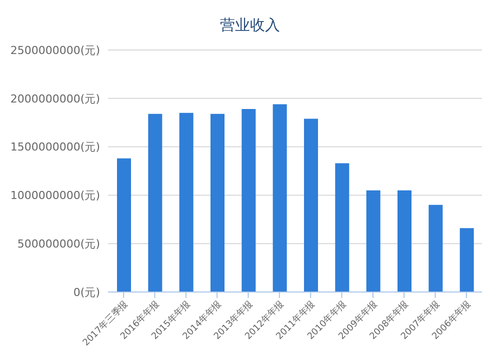  What do you see at coordinates (250, 25) in the screenshot?
I see `chart-title: 营业收入` at bounding box center [250, 25].